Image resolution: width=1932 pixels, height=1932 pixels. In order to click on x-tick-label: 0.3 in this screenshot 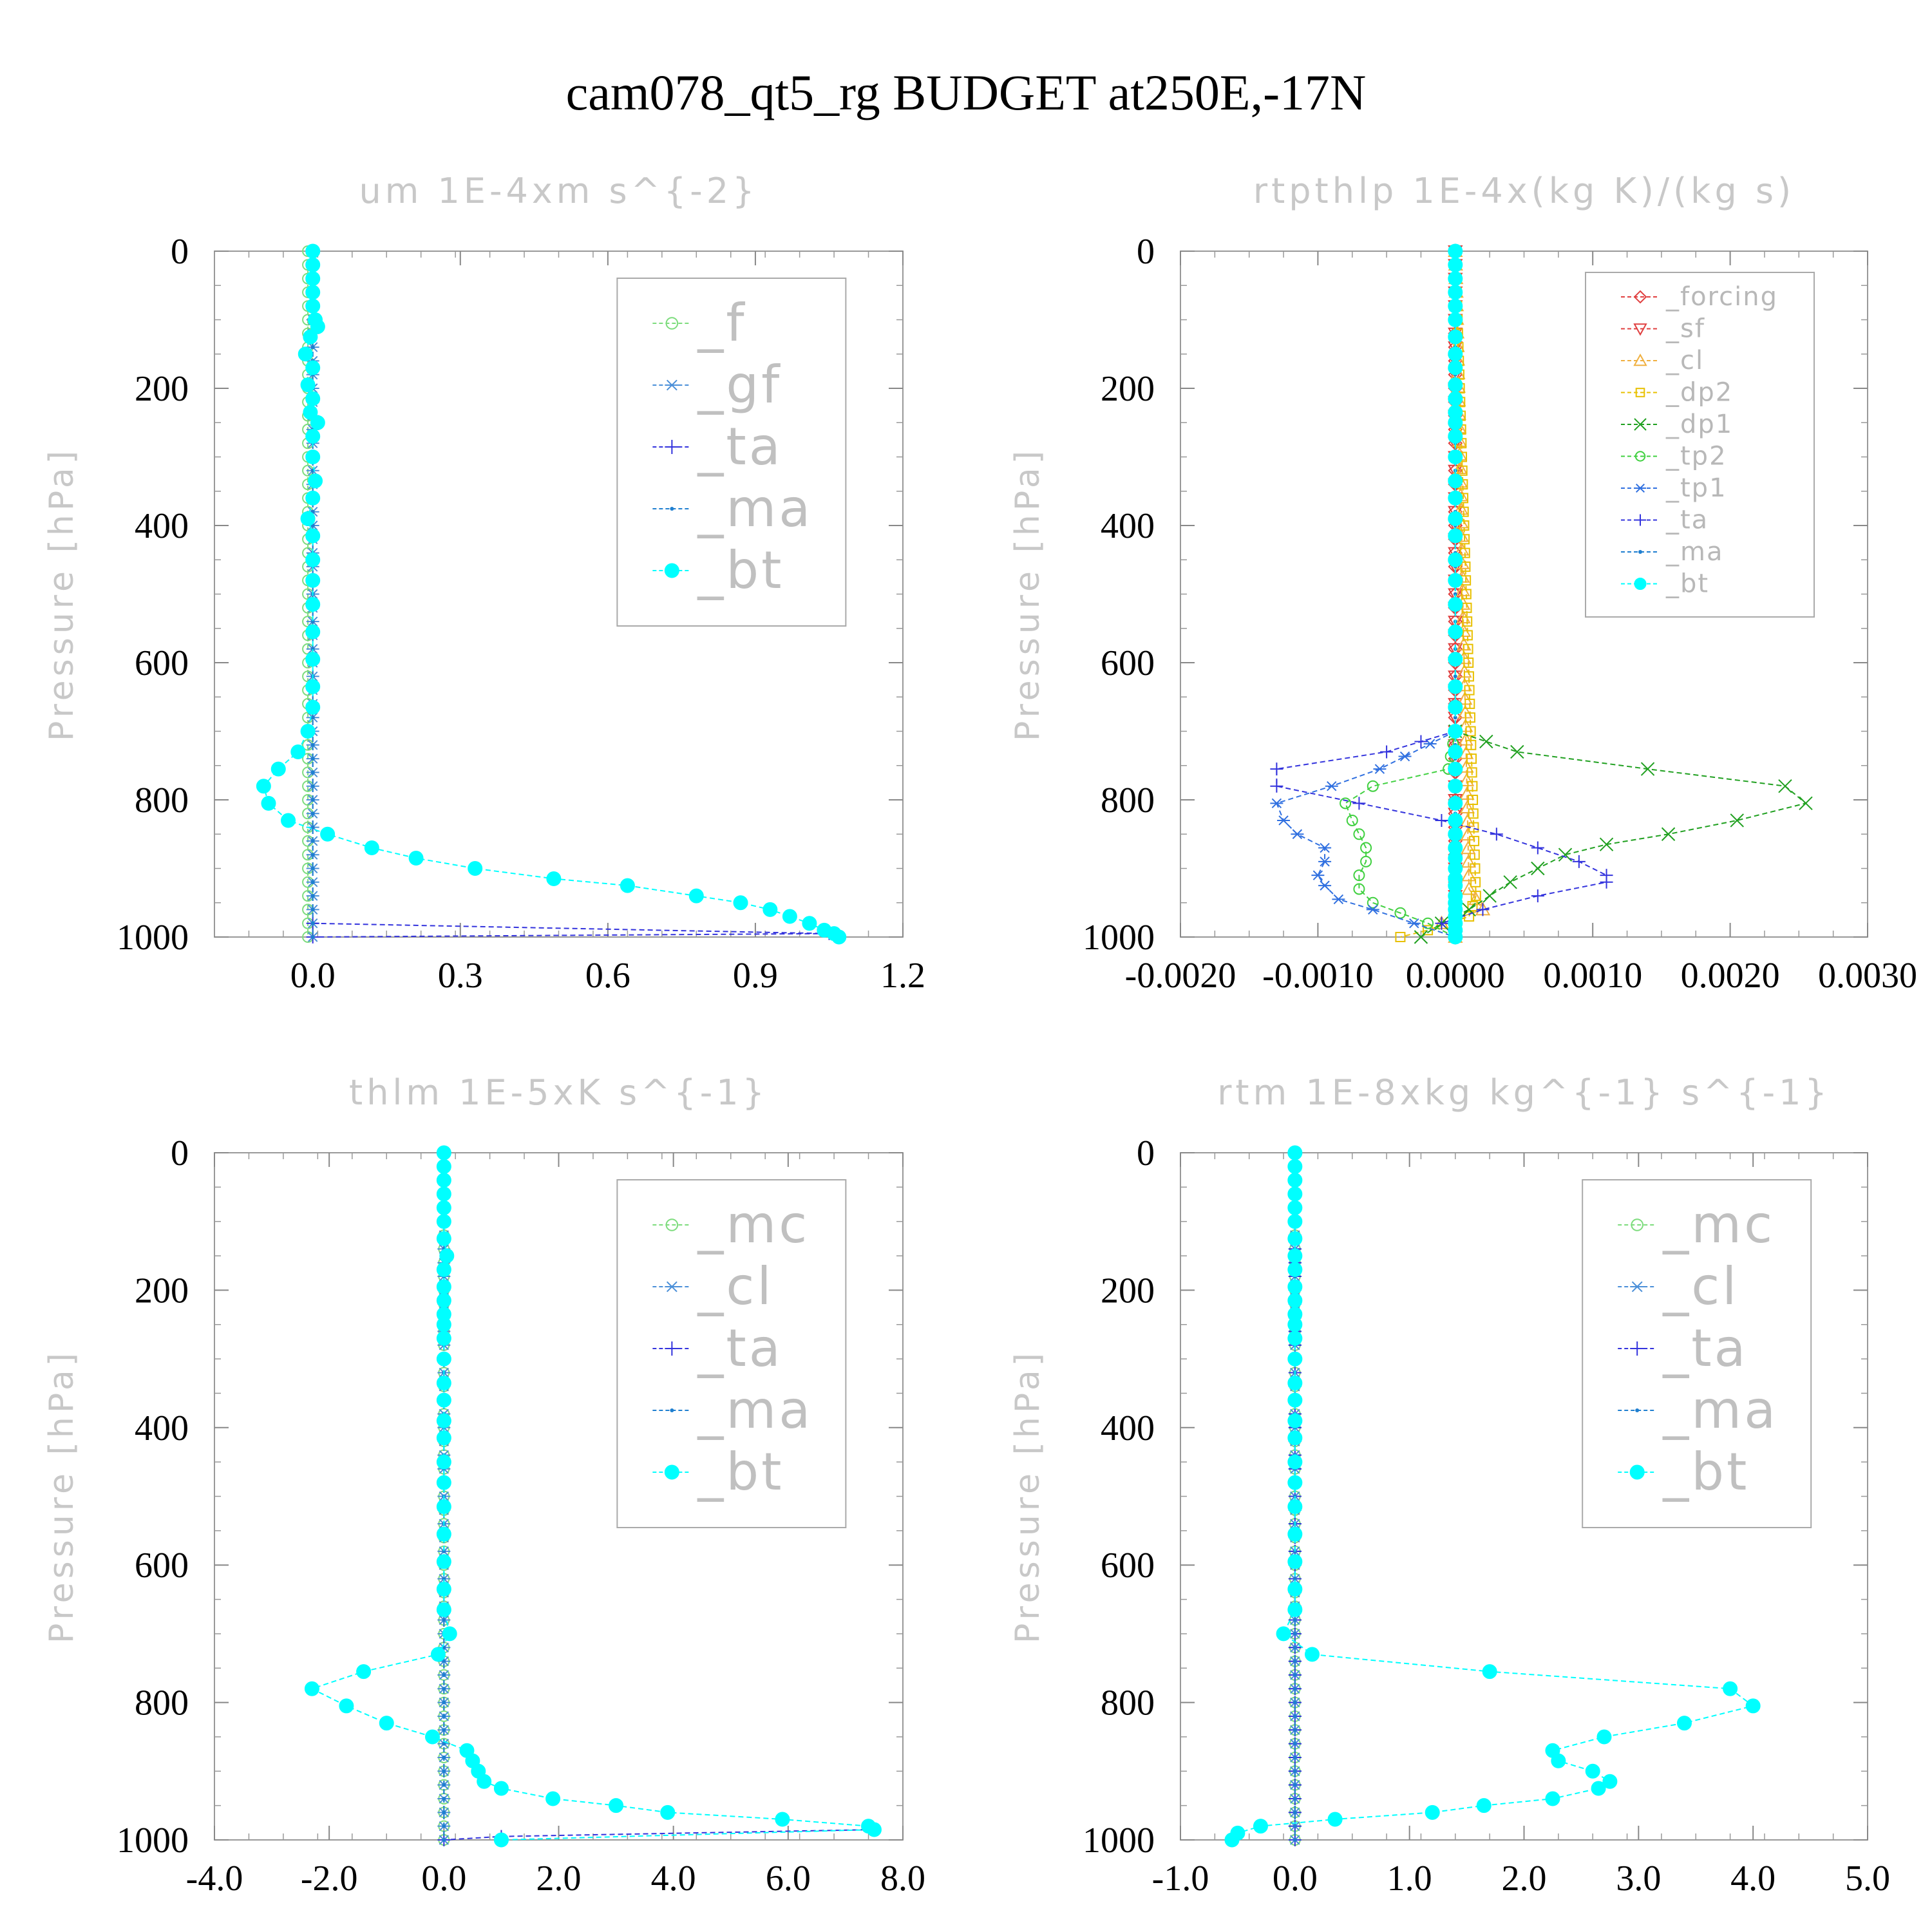, I will do `click(461, 976)`.